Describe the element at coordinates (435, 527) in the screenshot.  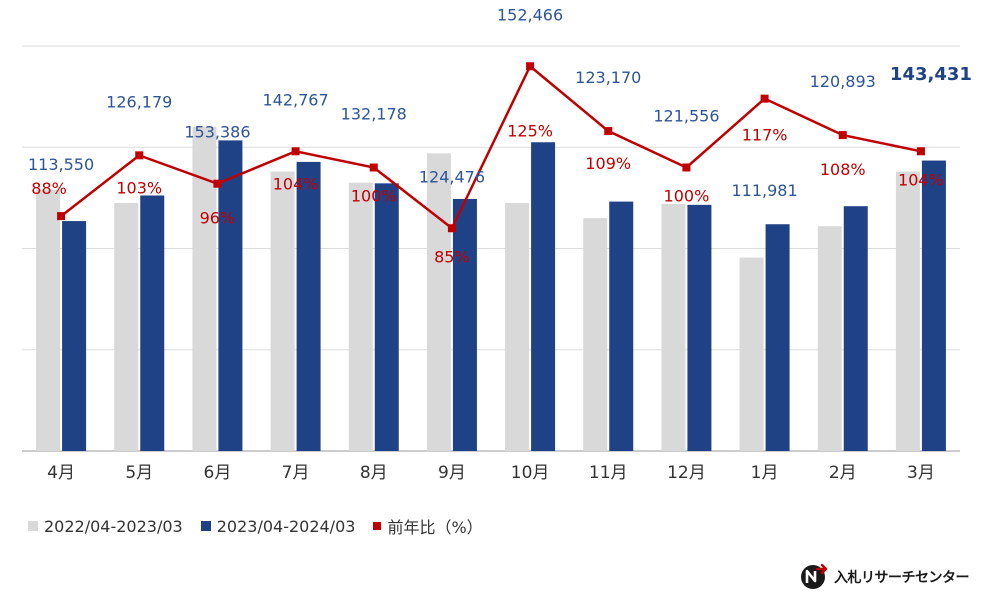
I see `legend-label-ratio: 前年比（%）` at that location.